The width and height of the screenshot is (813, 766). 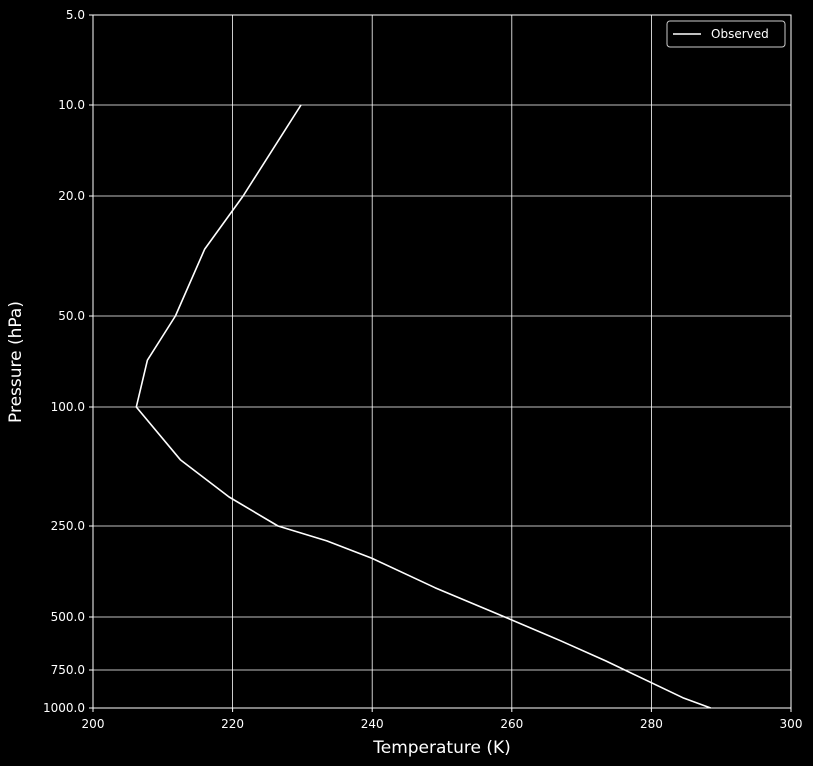 I want to click on x-tick-label: 260, so click(x=511, y=724).